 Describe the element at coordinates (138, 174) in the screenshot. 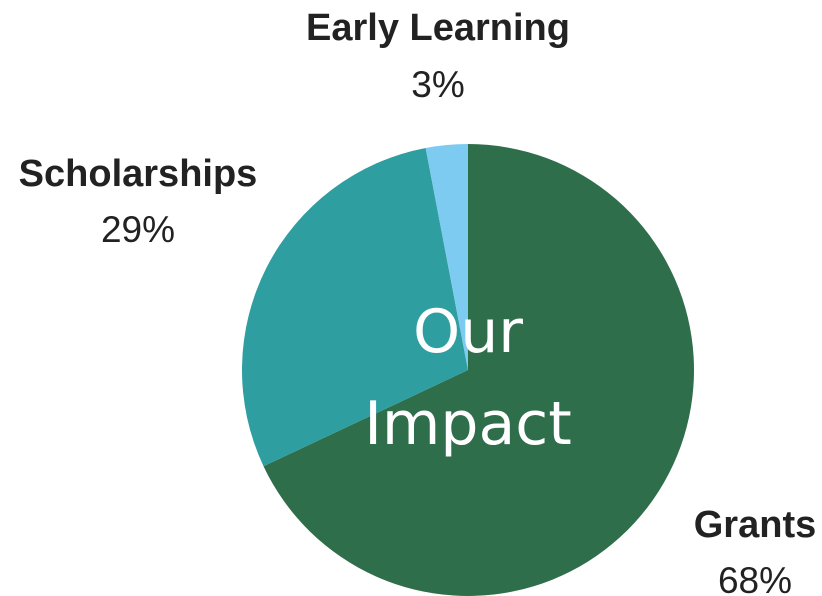

I see `slice-label: Scholarships` at that location.